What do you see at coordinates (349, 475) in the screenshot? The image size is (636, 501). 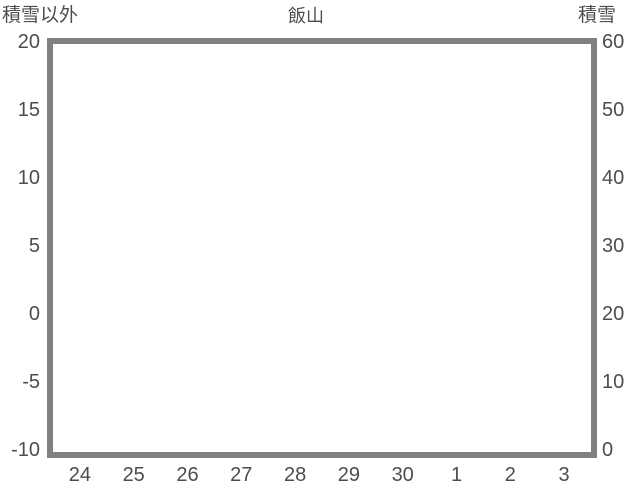 I see `x-tick-label: 29` at bounding box center [349, 475].